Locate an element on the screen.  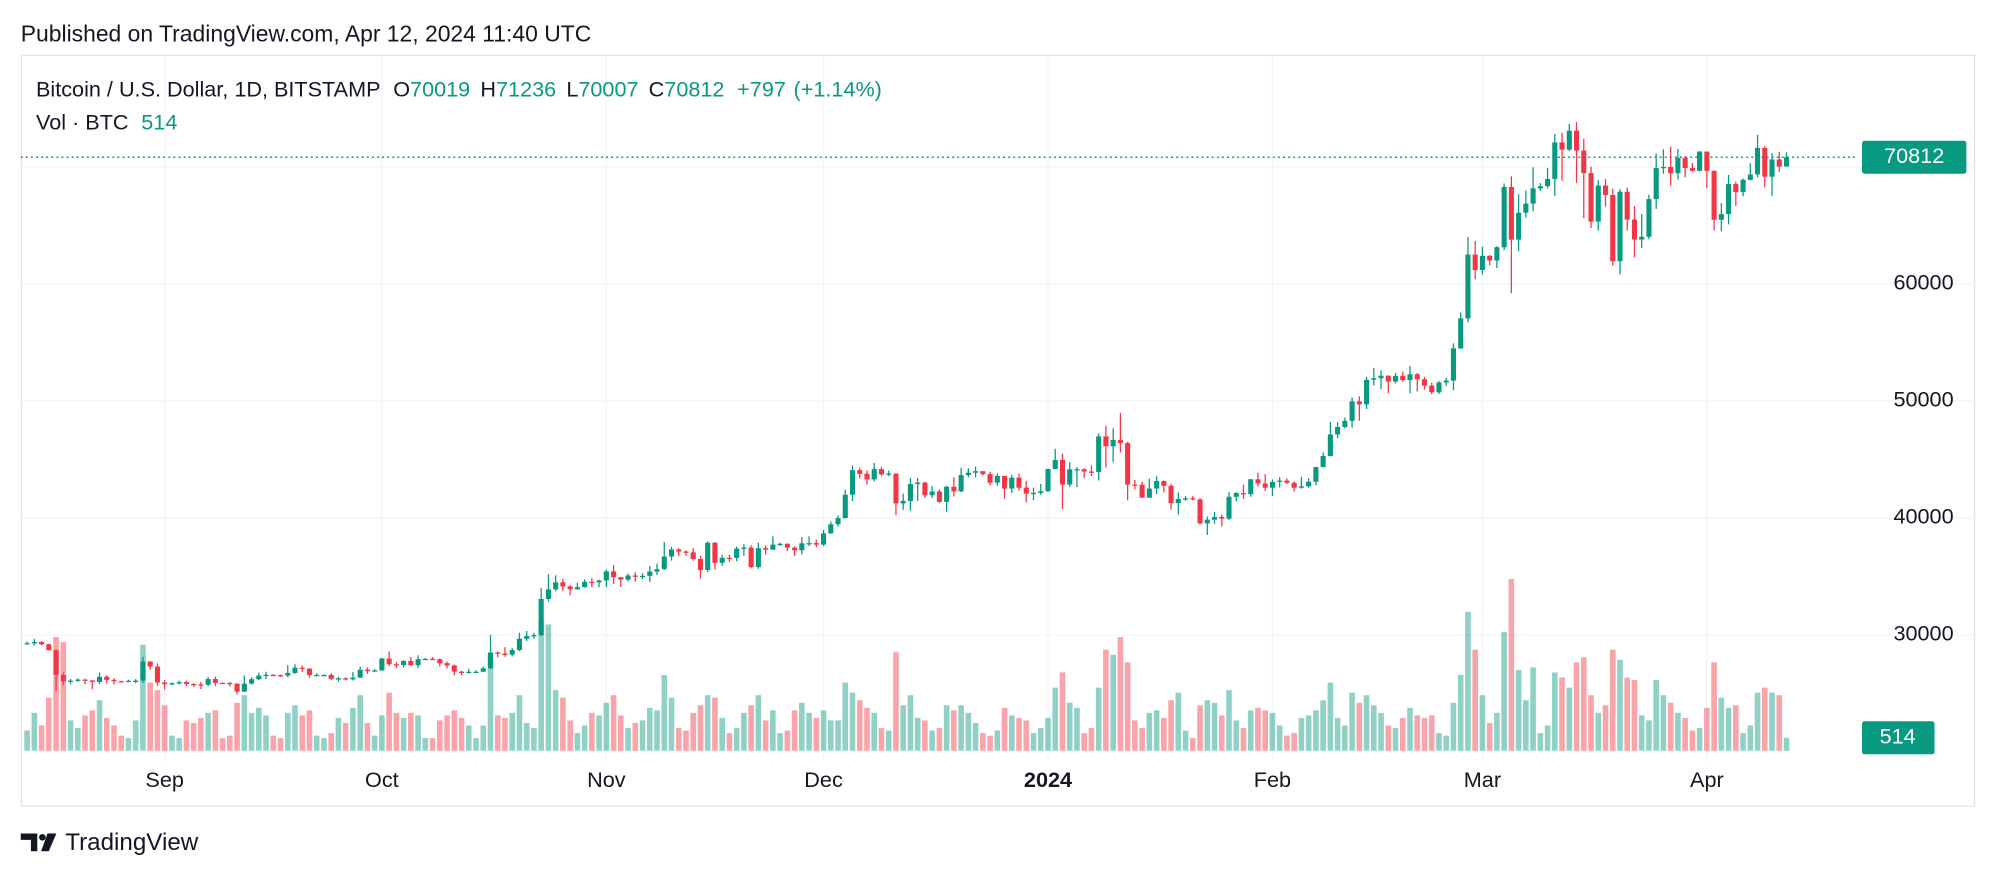
y-tick-label: 30000 is located at coordinates (1923, 633).